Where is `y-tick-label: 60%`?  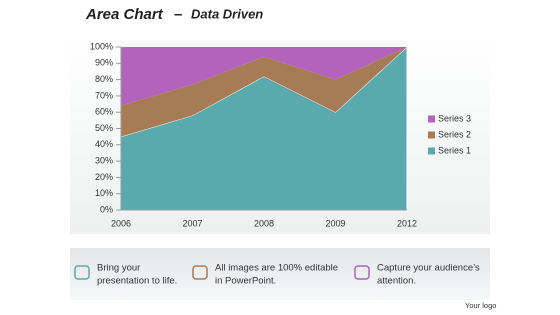 y-tick-label: 60% is located at coordinates (104, 112).